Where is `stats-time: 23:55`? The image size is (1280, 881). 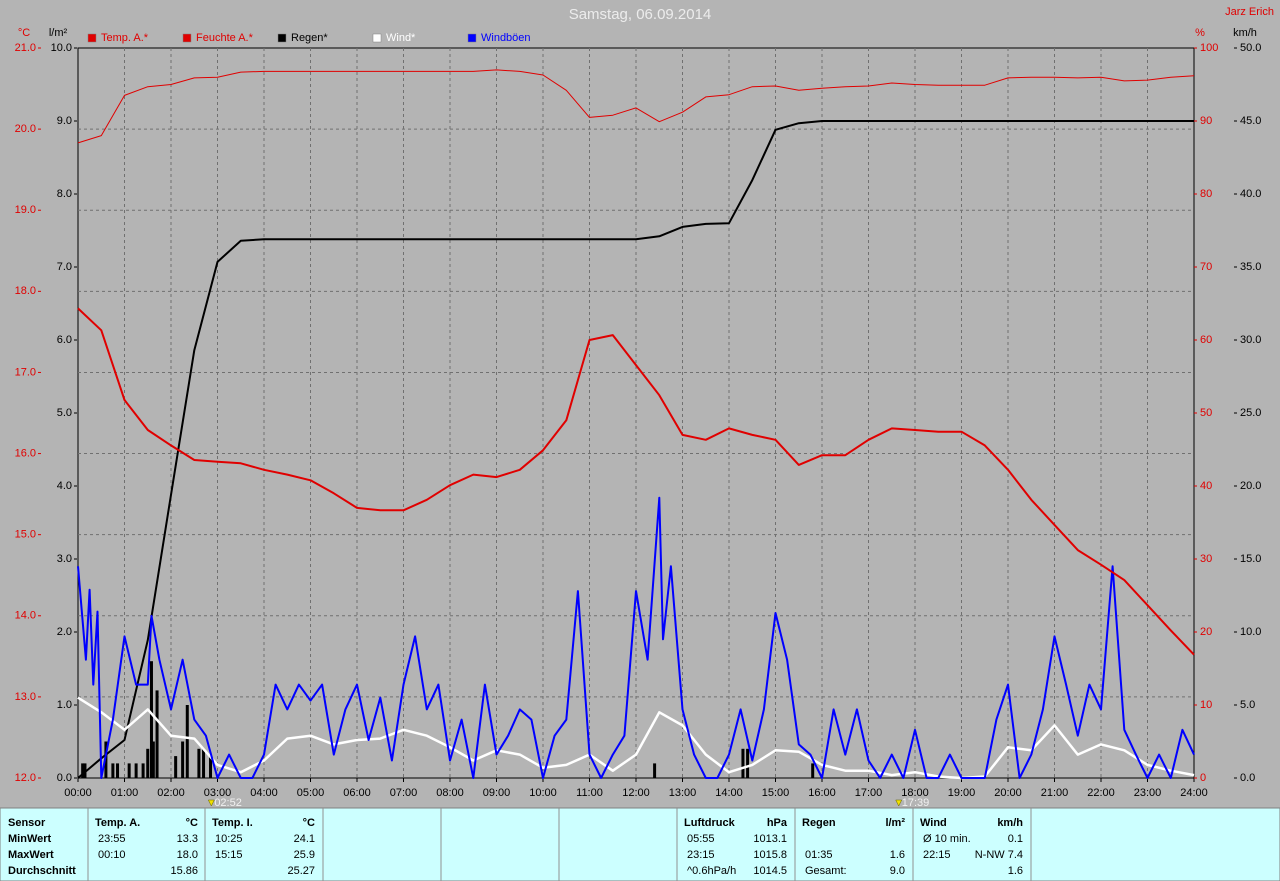 stats-time: 23:55 is located at coordinates (112, 839).